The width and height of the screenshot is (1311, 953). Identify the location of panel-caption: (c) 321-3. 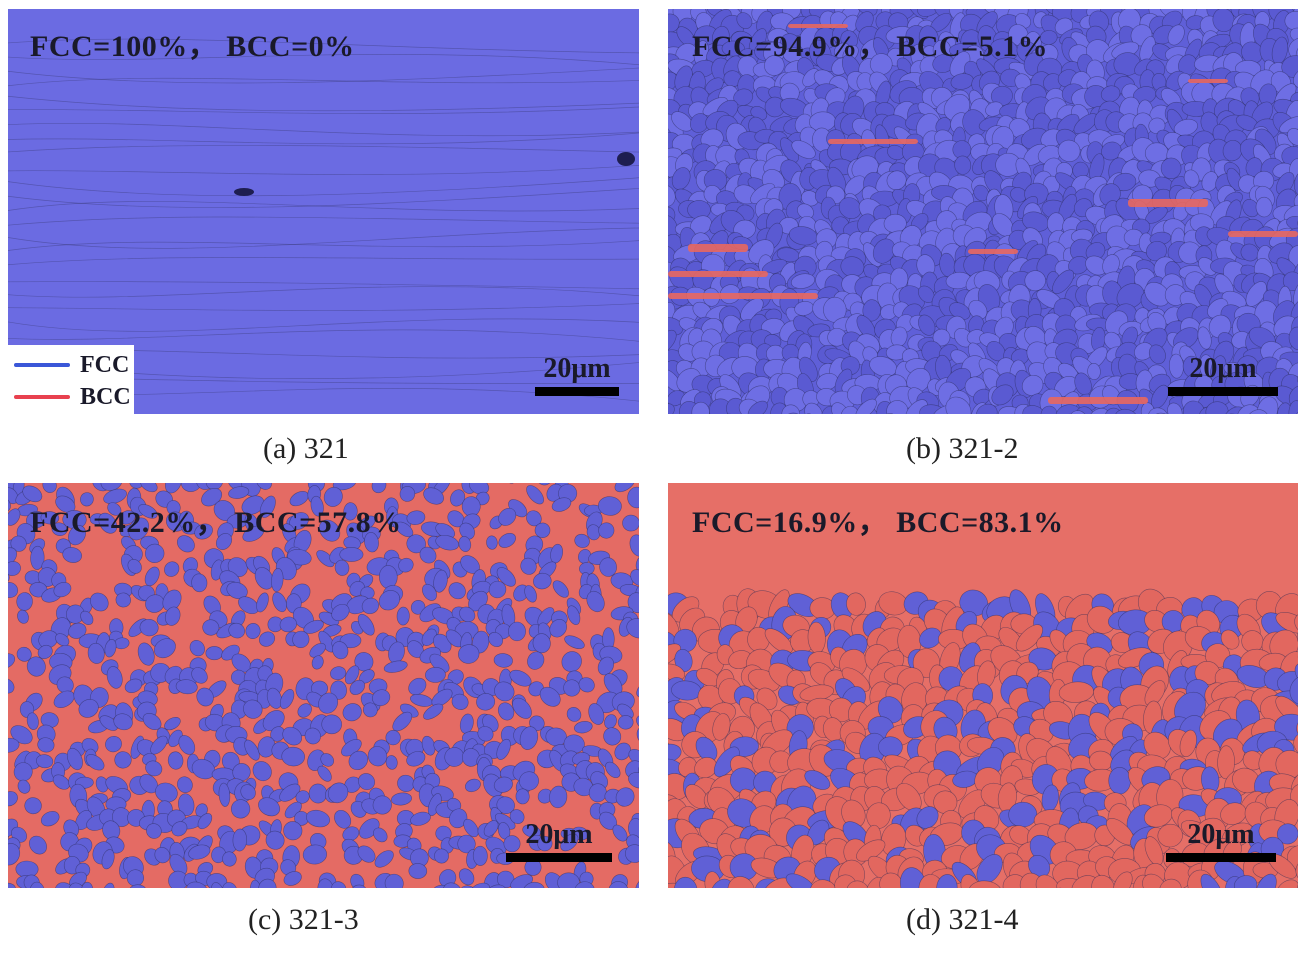
(303, 919).